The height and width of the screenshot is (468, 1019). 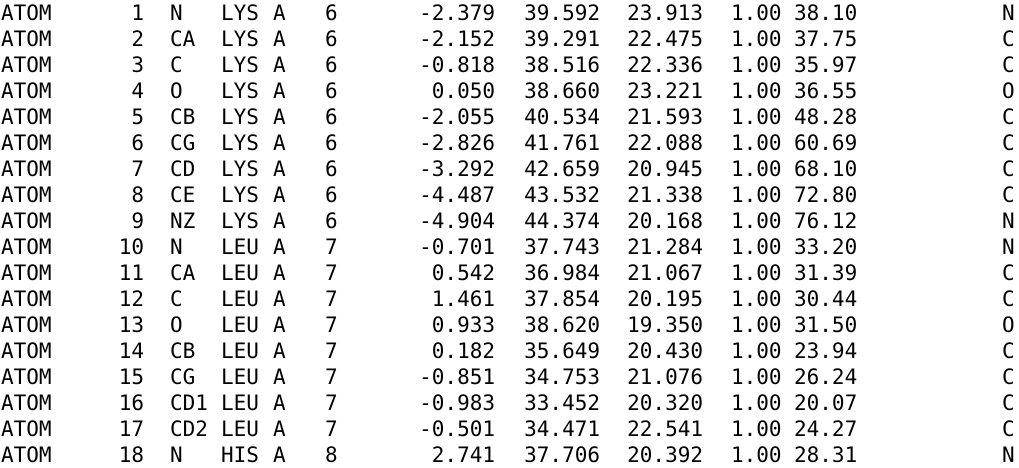 I want to click on y-coordinate: 38.660, so click(x=562, y=91).